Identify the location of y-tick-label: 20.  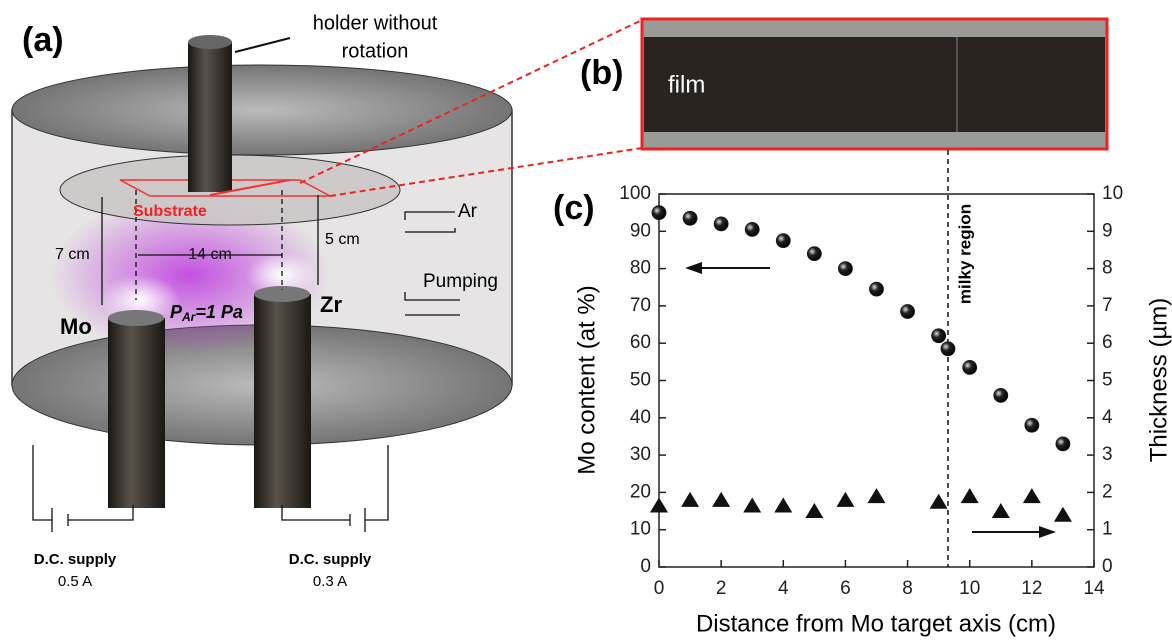
(640, 491).